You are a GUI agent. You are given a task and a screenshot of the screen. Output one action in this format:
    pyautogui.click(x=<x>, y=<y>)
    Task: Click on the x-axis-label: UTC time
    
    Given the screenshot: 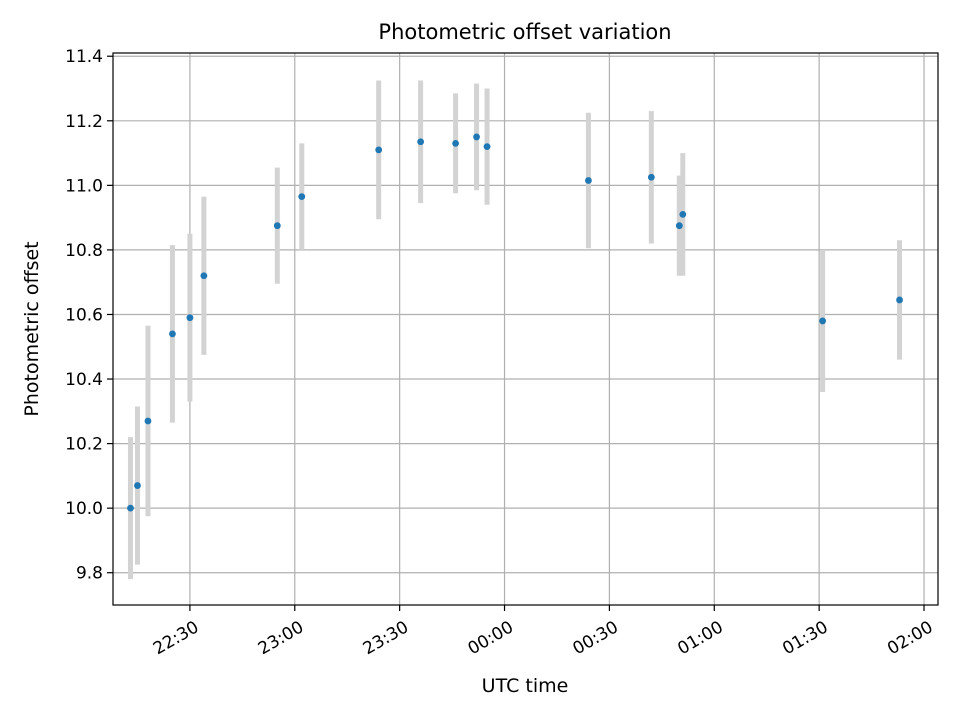 What is the action you would take?
    pyautogui.click(x=525, y=686)
    